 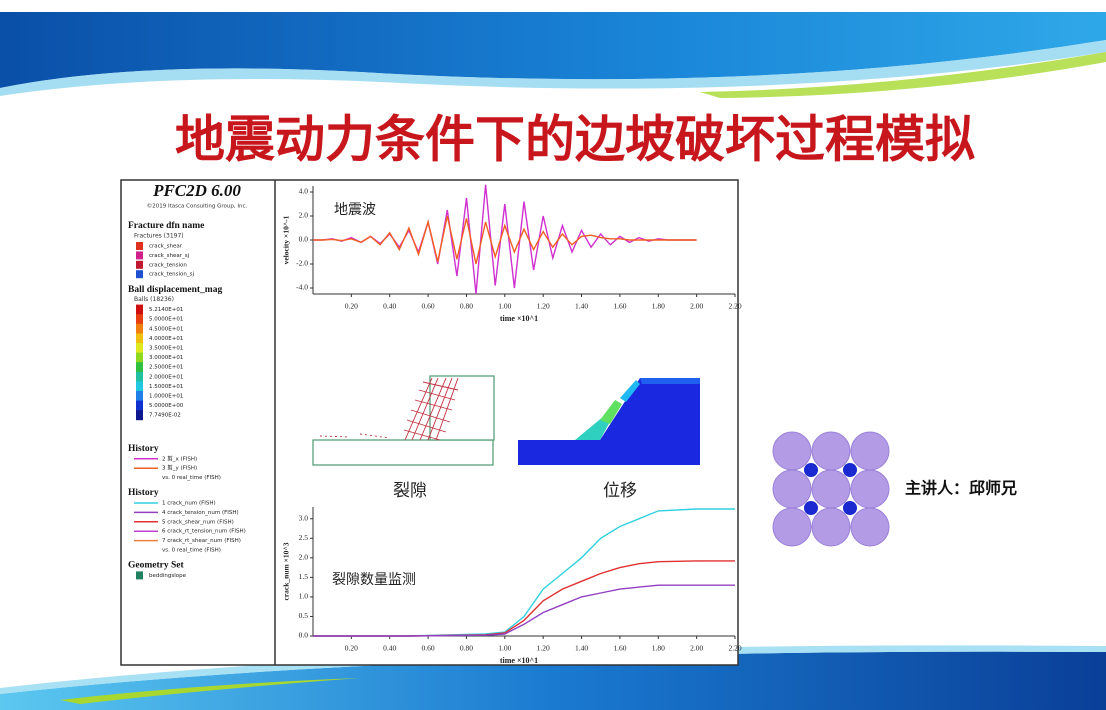 I want to click on y-axis-label: crack_num ×10^3, so click(x=286, y=571).